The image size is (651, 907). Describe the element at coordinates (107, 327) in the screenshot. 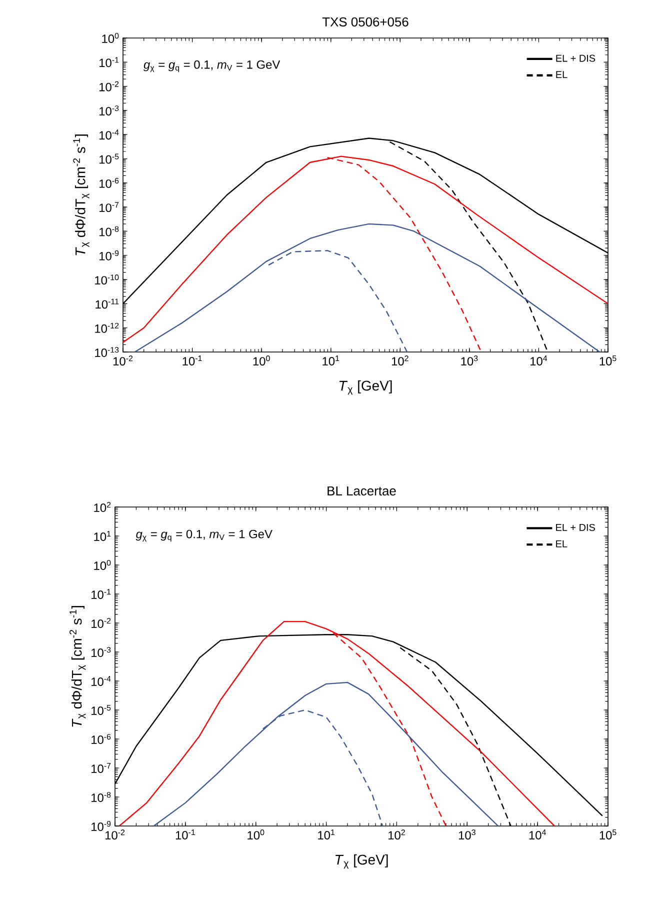

I see `y-tick-label: 10$^{-12}$` at that location.